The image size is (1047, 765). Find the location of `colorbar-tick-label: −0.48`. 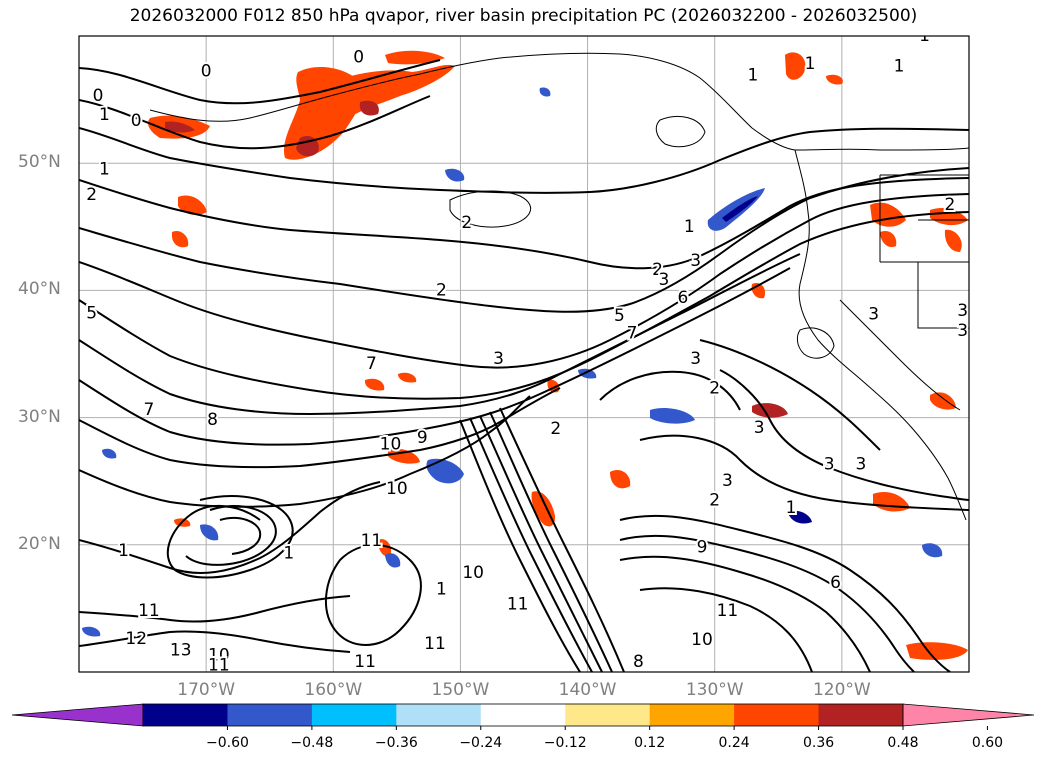

colorbar-tick-label: −0.48 is located at coordinates (312, 743).